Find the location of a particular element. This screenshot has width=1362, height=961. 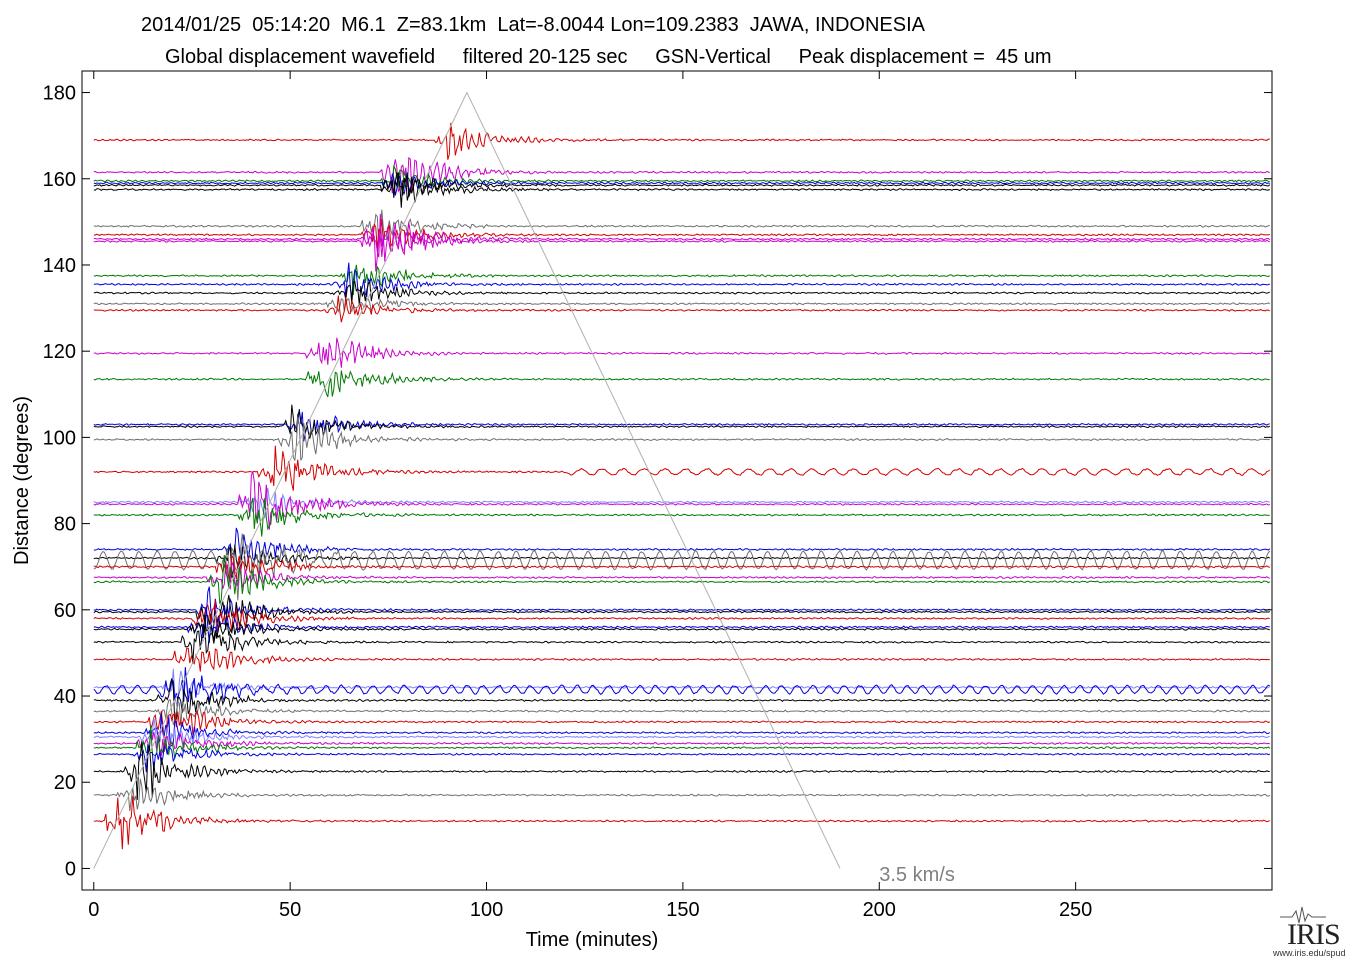

iris-url: www.iris.edu/spud is located at coordinates (1309, 953).